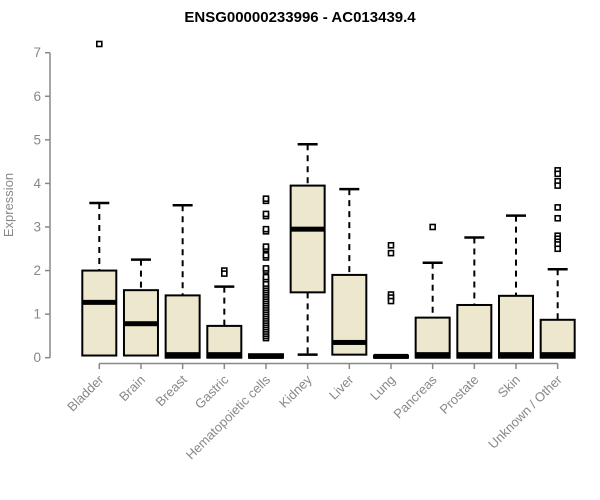  I want to click on box-skin, so click(516, 326).